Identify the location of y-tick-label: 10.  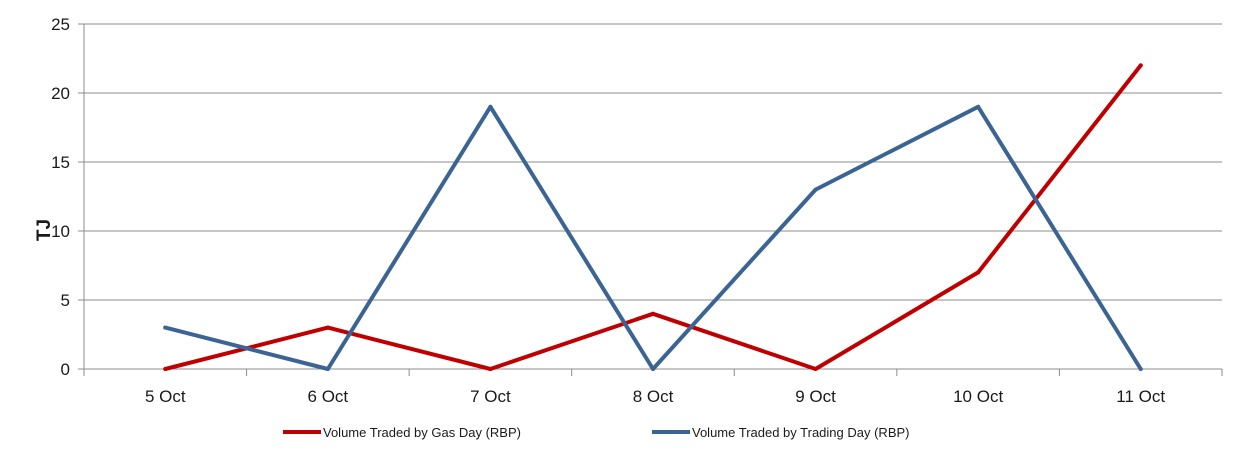
(60, 231).